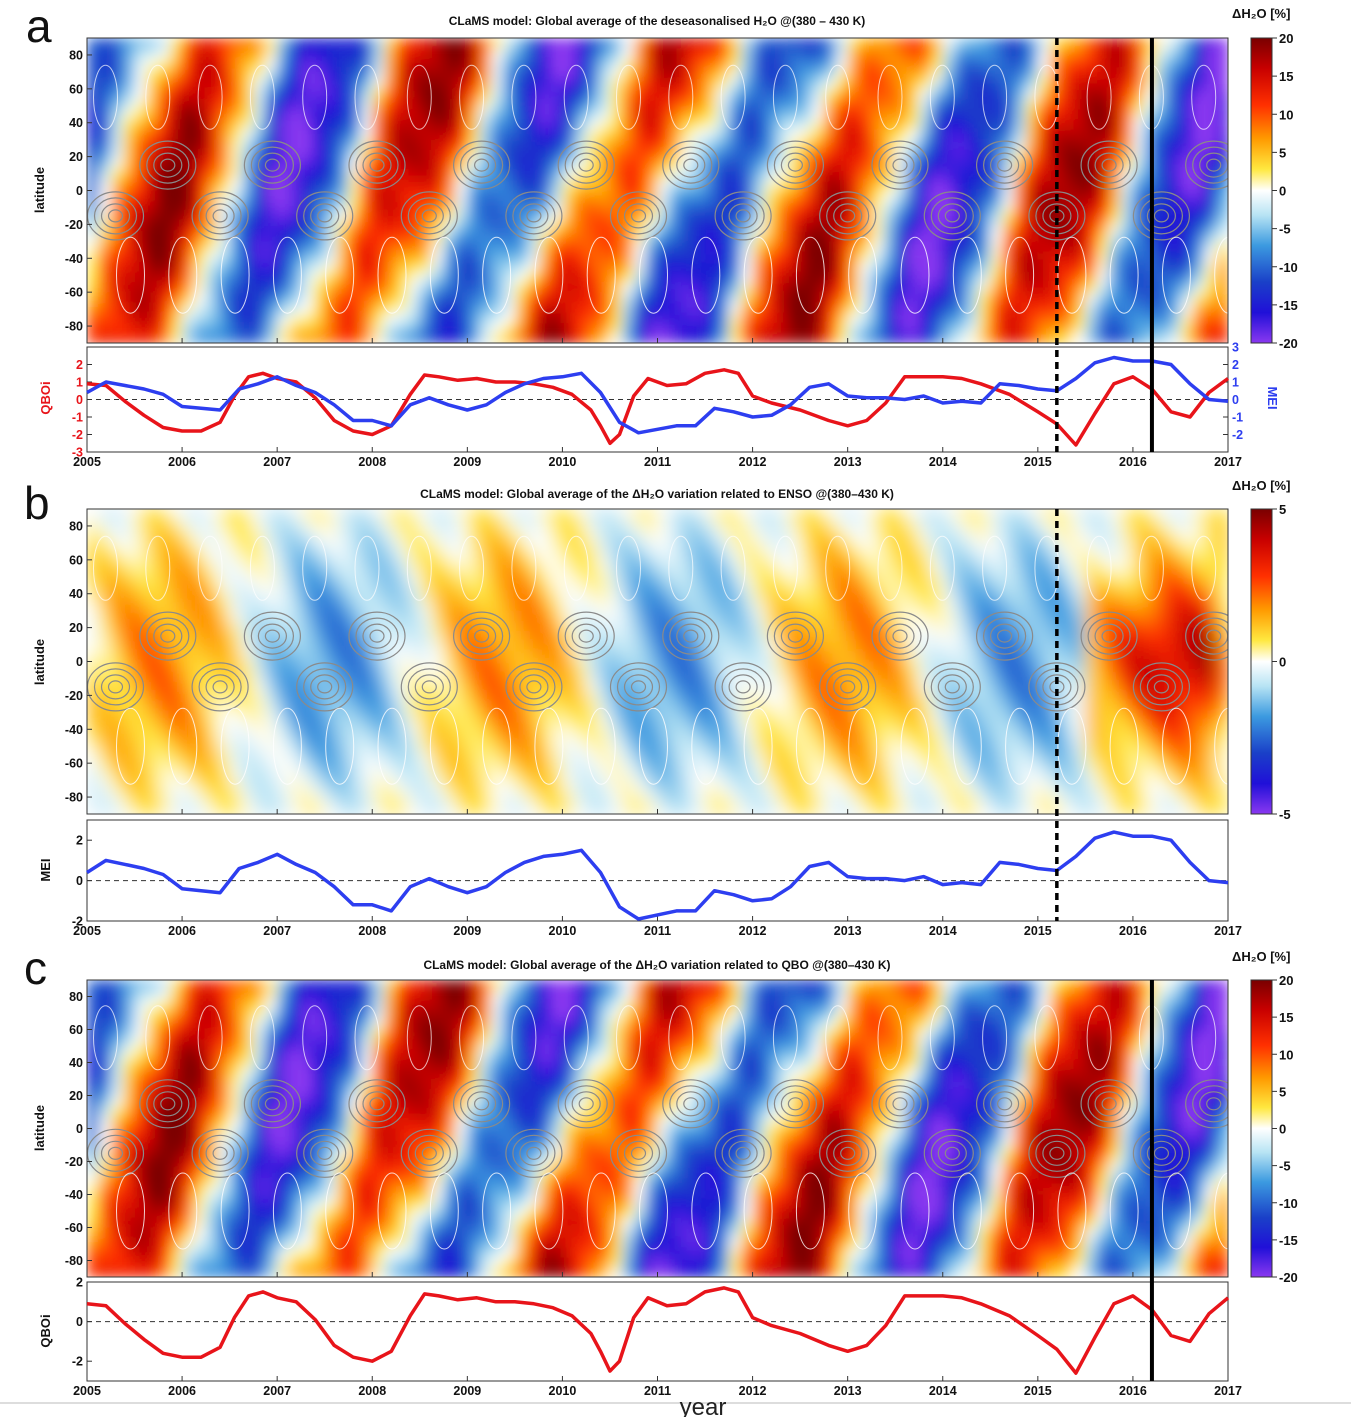 The height and width of the screenshot is (1417, 1351). I want to click on extratropical-contour, so click(130, 275).